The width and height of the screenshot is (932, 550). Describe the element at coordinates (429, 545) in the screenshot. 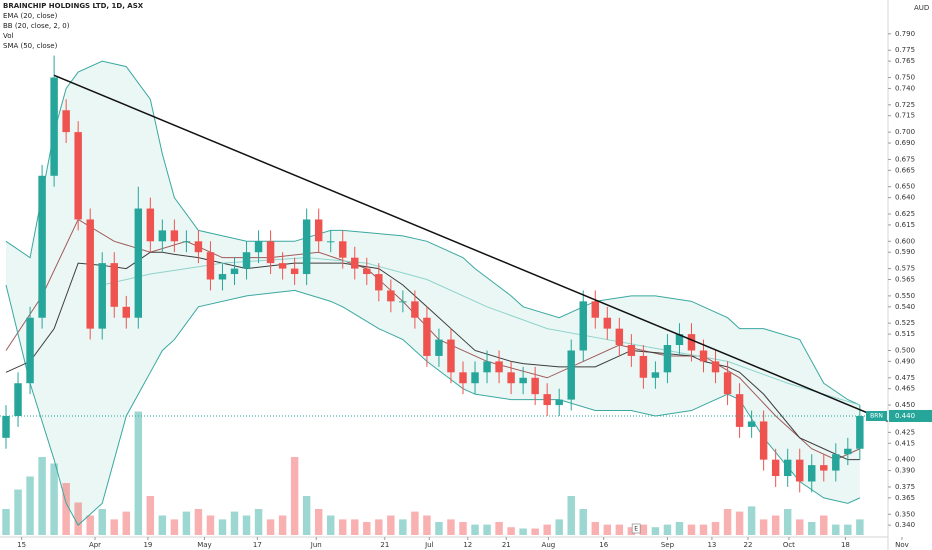

I see `x-tick-label: Jul` at that location.